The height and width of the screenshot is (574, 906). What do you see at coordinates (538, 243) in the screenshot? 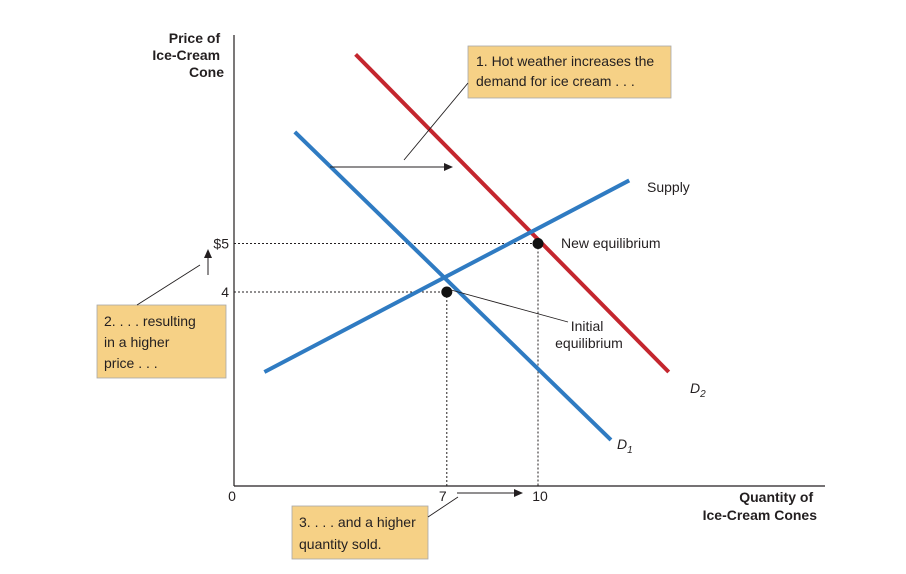
I see `new-equilibrium-point` at bounding box center [538, 243].